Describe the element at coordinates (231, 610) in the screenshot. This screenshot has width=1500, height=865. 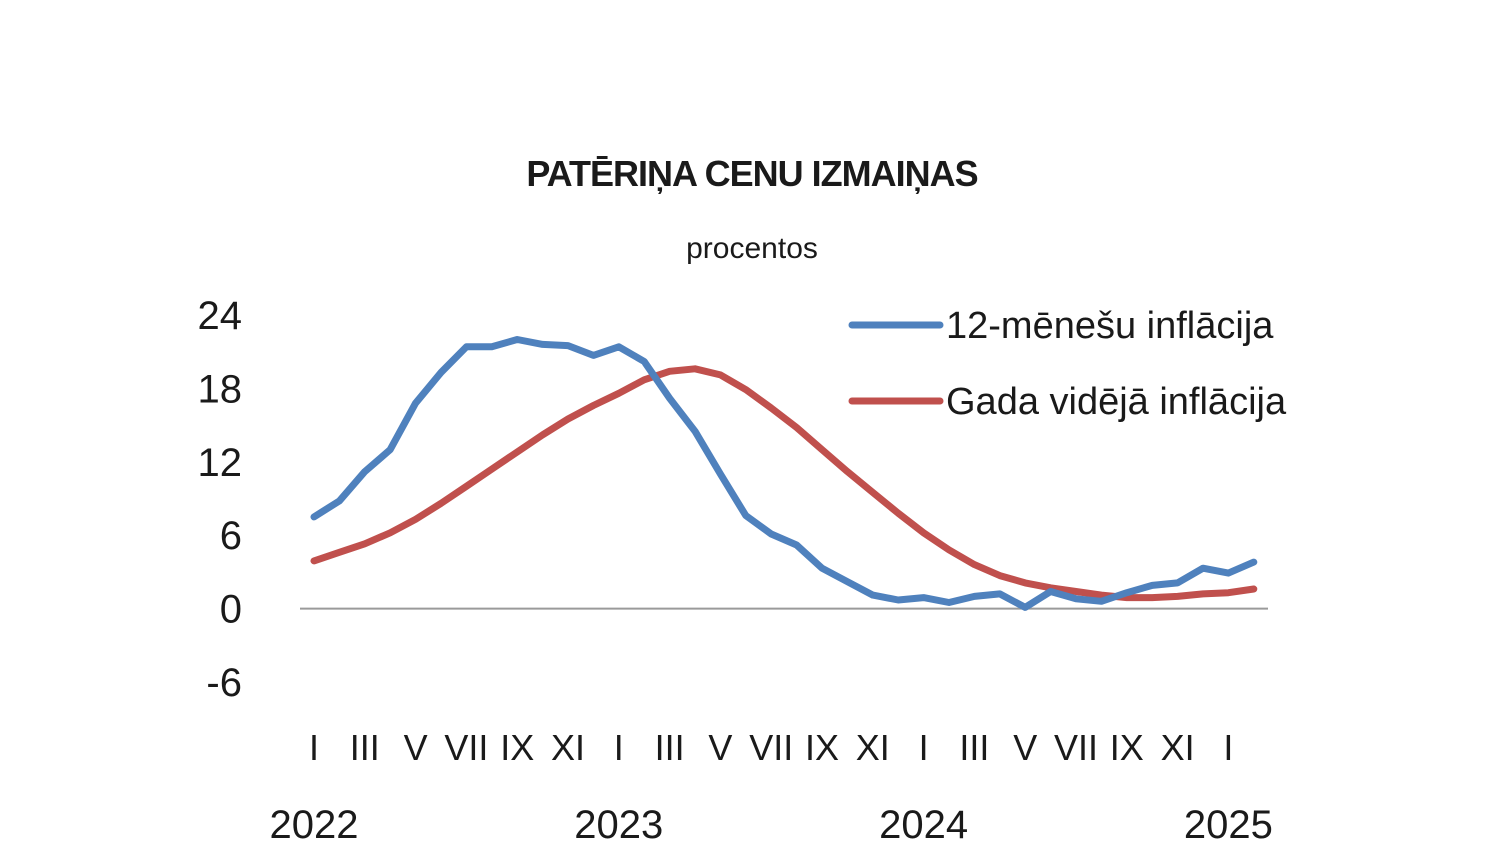
I see `y-tick-label: 0` at that location.